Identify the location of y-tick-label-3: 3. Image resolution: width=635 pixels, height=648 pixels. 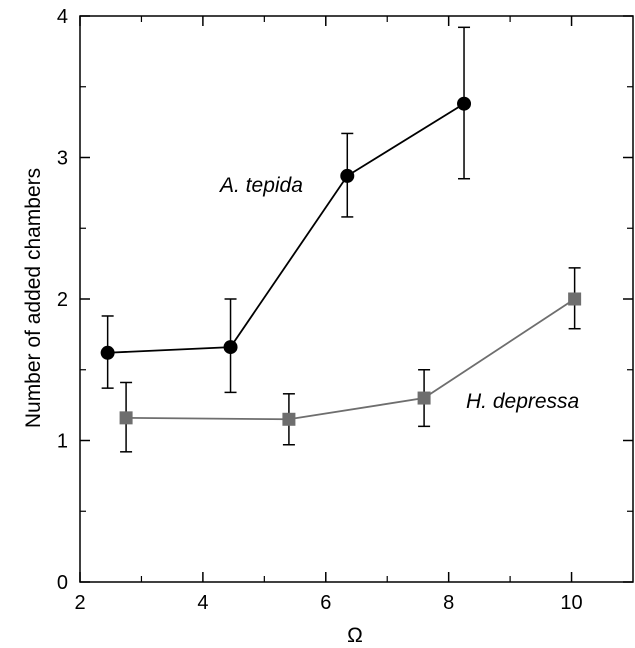
(62, 159).